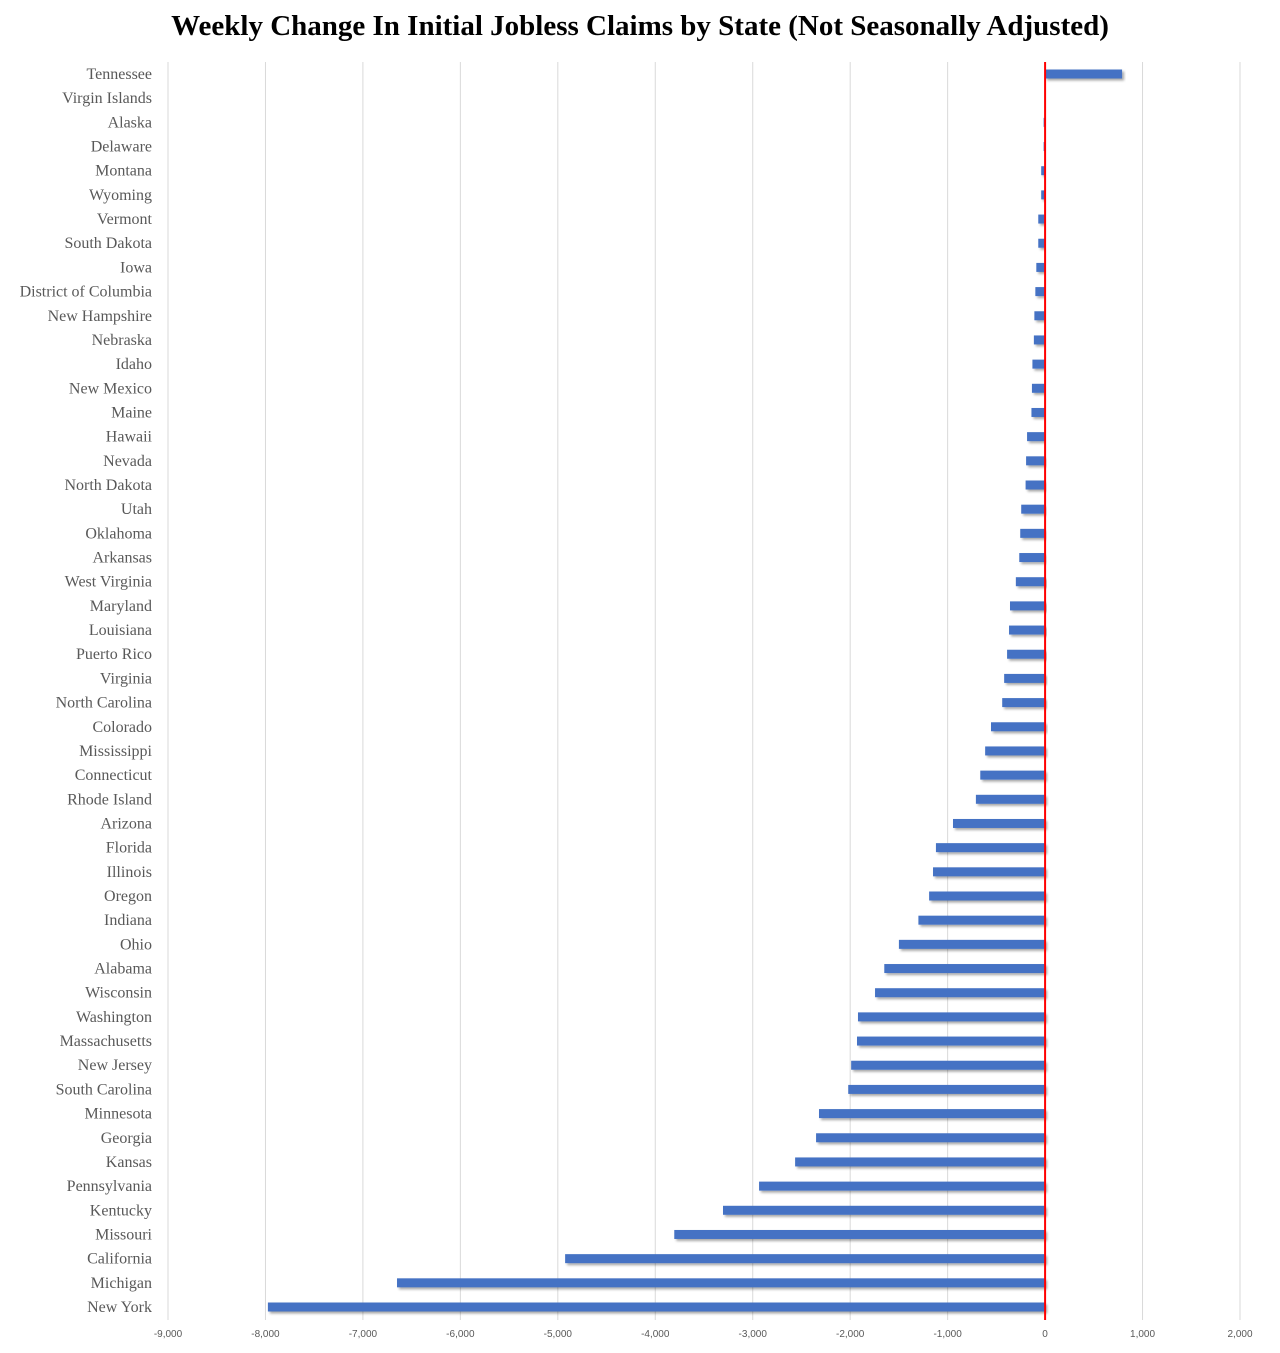  I want to click on x-tick-label: -4,000, so click(655, 1334).